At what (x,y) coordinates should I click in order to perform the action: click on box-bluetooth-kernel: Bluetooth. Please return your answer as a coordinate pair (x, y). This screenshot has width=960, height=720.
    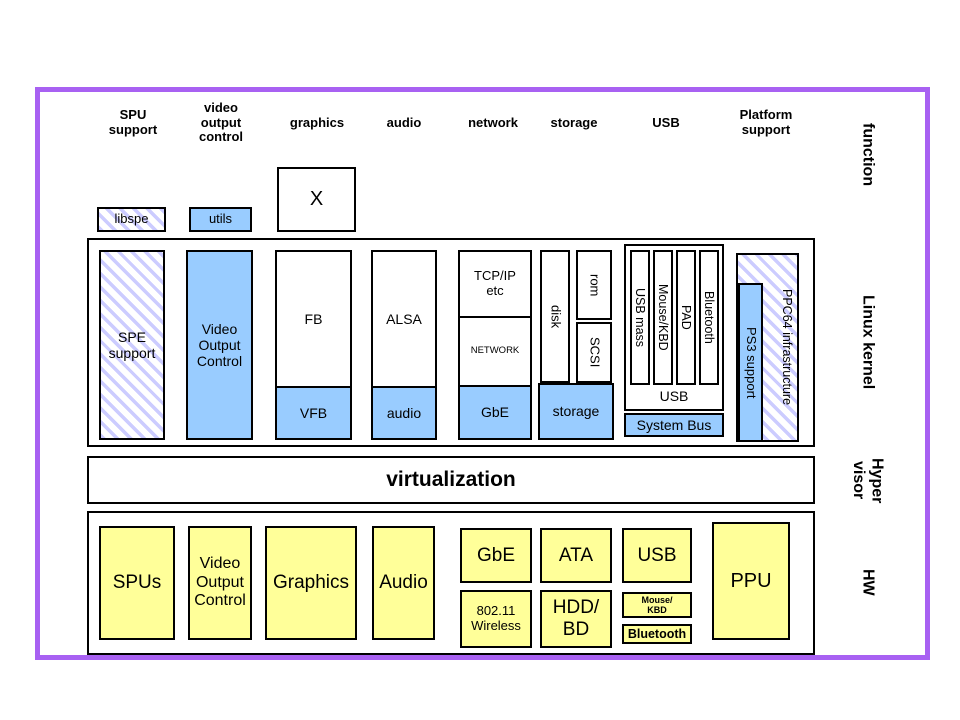
    Looking at the image, I should click on (709, 317).